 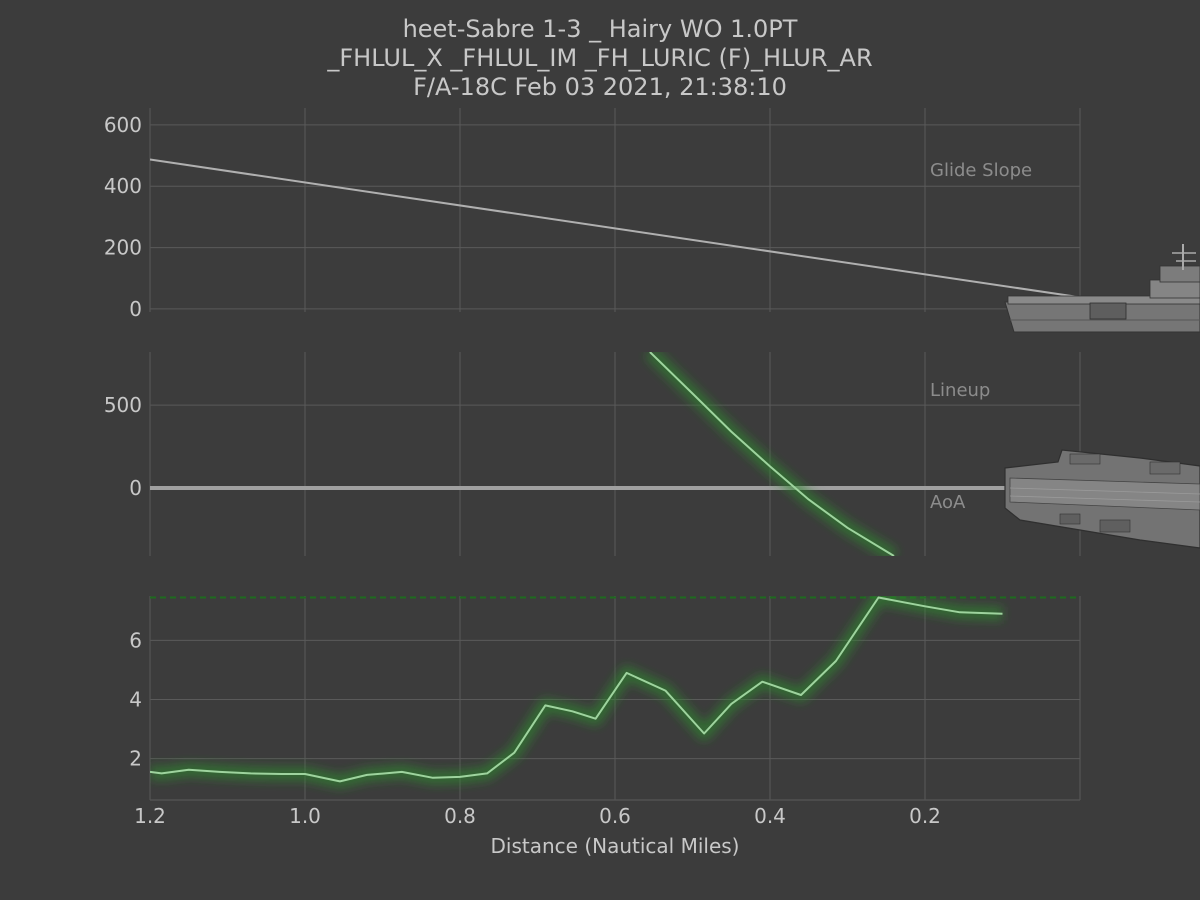 What do you see at coordinates (1102, 499) in the screenshot?
I see `carrier-top-view-icon` at bounding box center [1102, 499].